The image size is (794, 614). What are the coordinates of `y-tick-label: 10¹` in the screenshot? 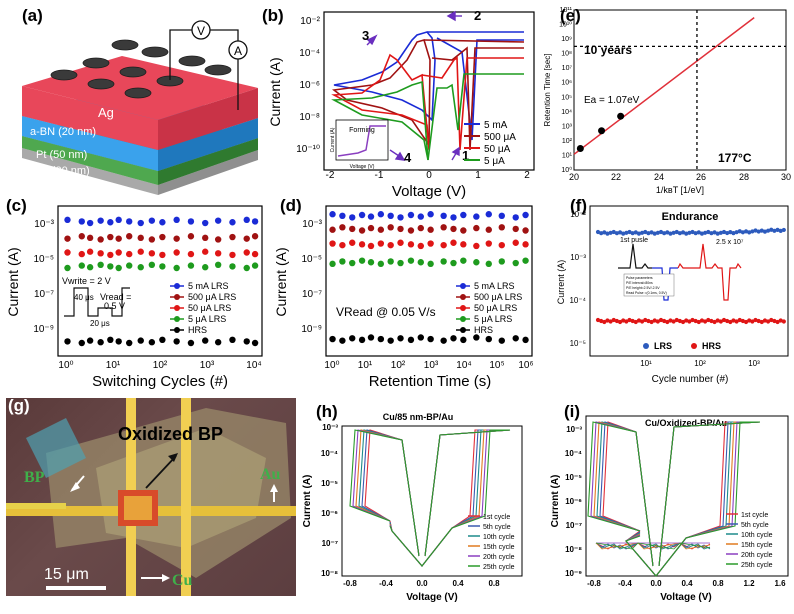 It's located at (567, 155).